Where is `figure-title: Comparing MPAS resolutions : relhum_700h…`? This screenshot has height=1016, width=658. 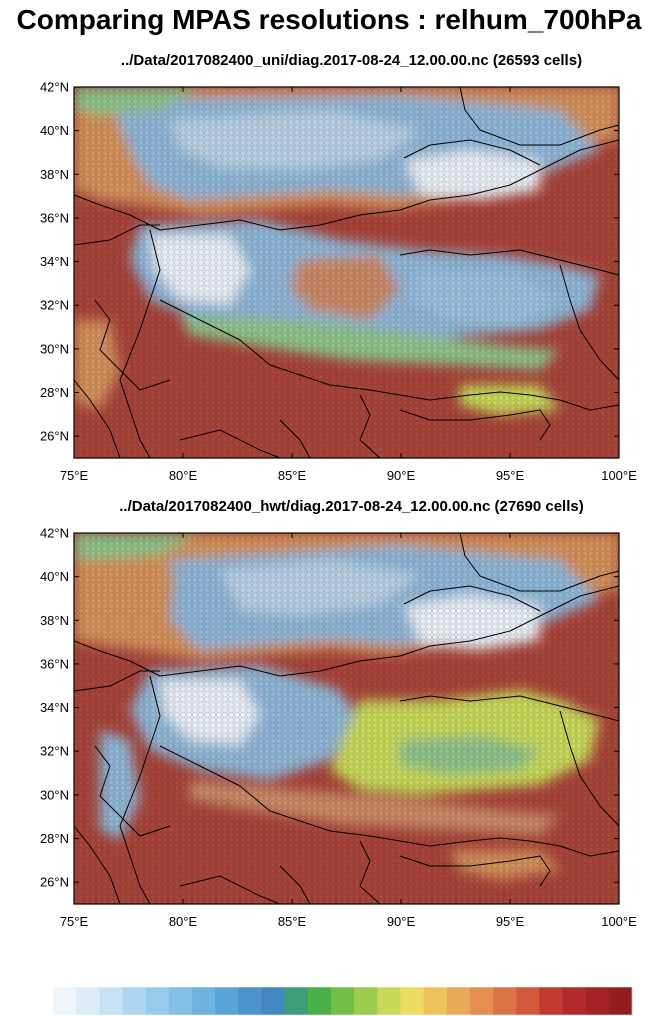 figure-title: Comparing MPAS resolutions : relhum_700h… is located at coordinates (329, 19).